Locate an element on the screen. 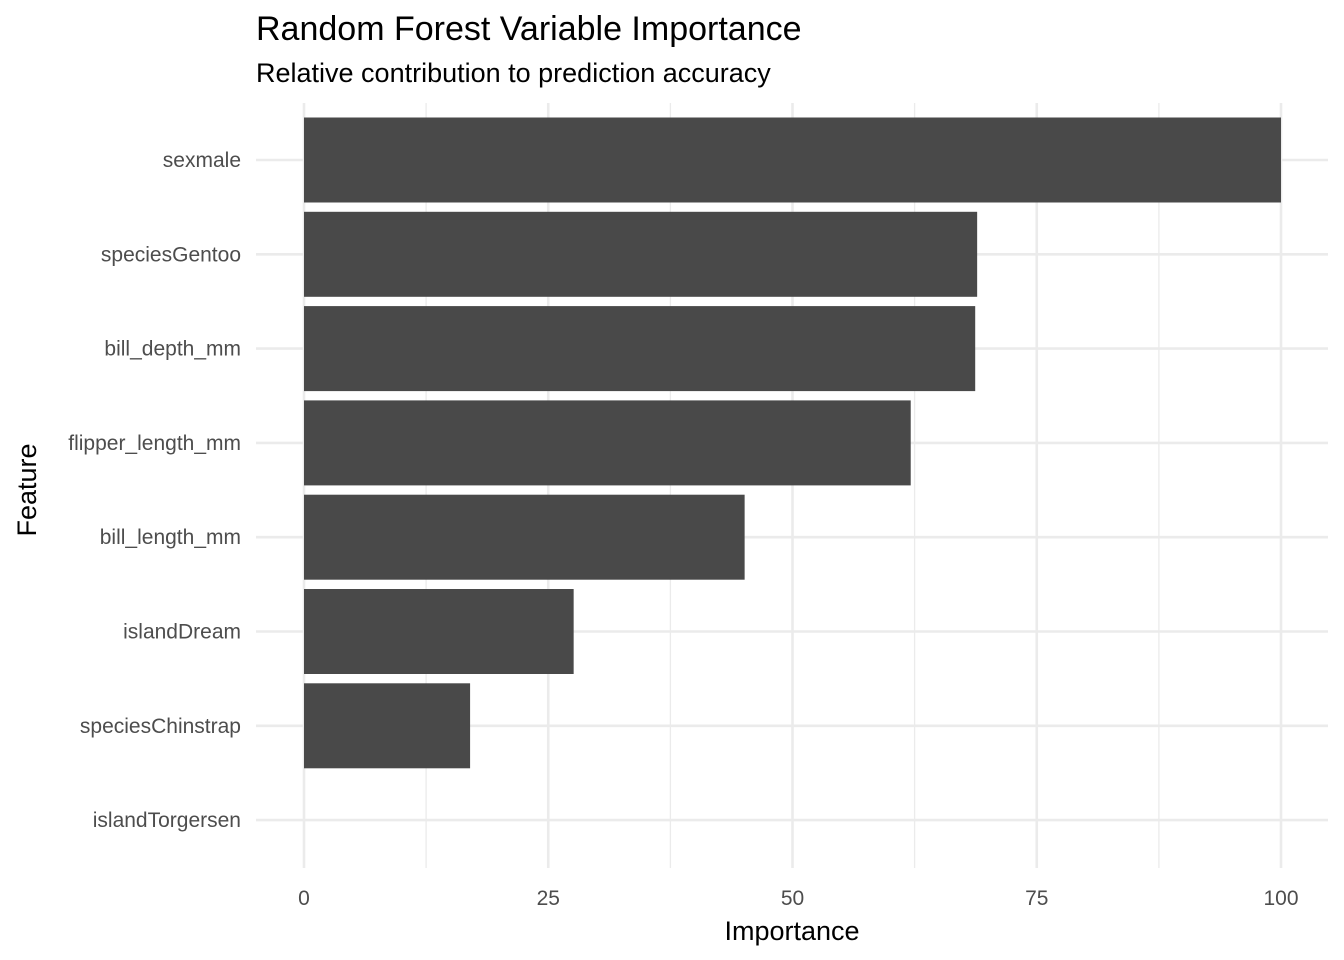 The width and height of the screenshot is (1344, 960). x-tick-label: 25 is located at coordinates (548, 898).